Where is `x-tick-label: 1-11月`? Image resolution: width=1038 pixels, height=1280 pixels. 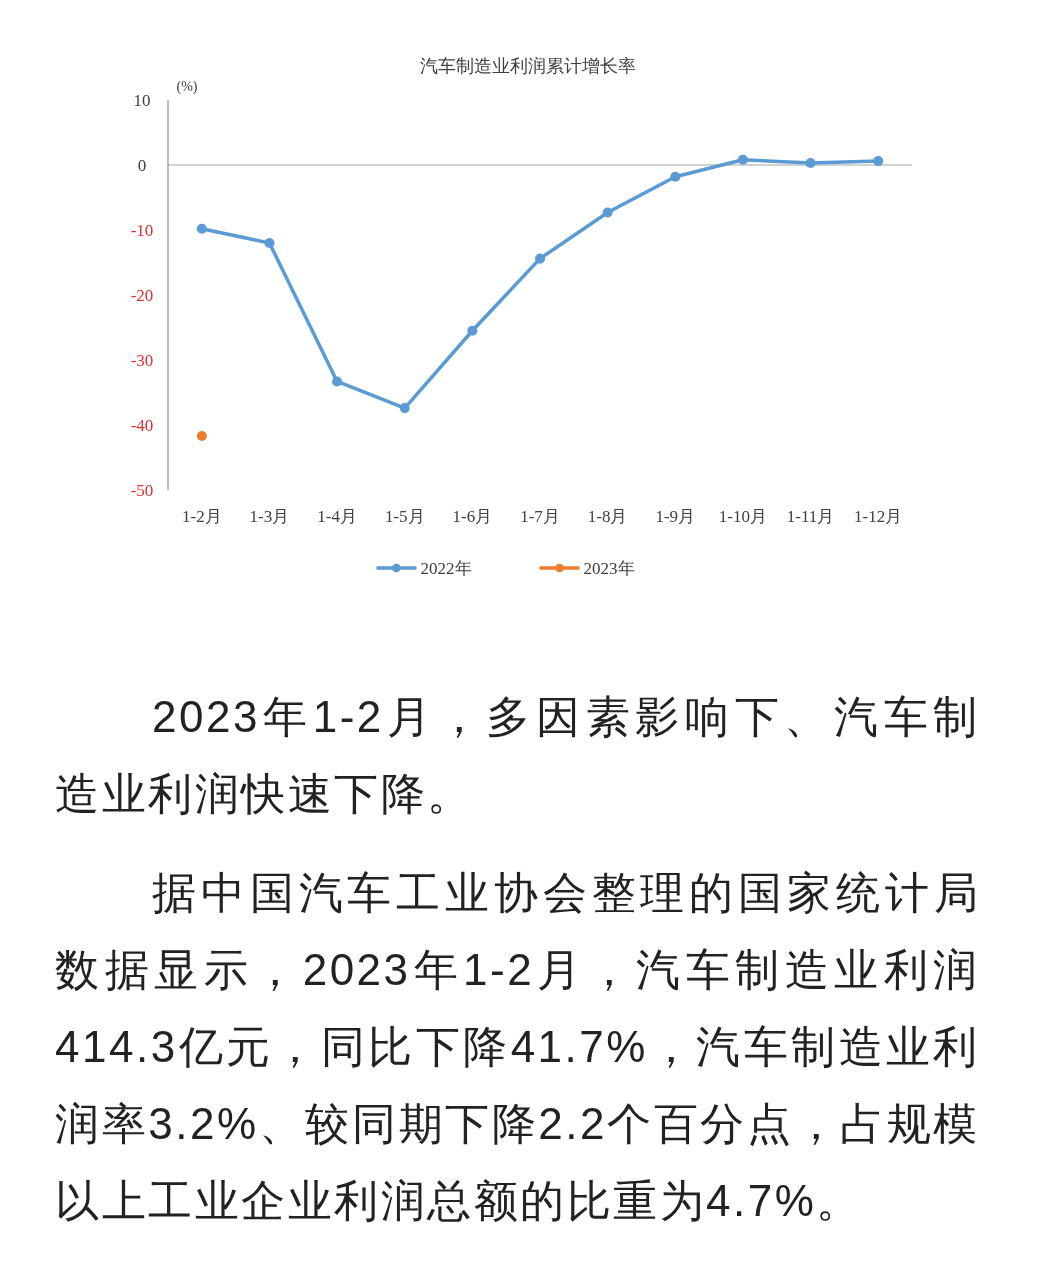
x-tick-label: 1-11月 is located at coordinates (810, 516).